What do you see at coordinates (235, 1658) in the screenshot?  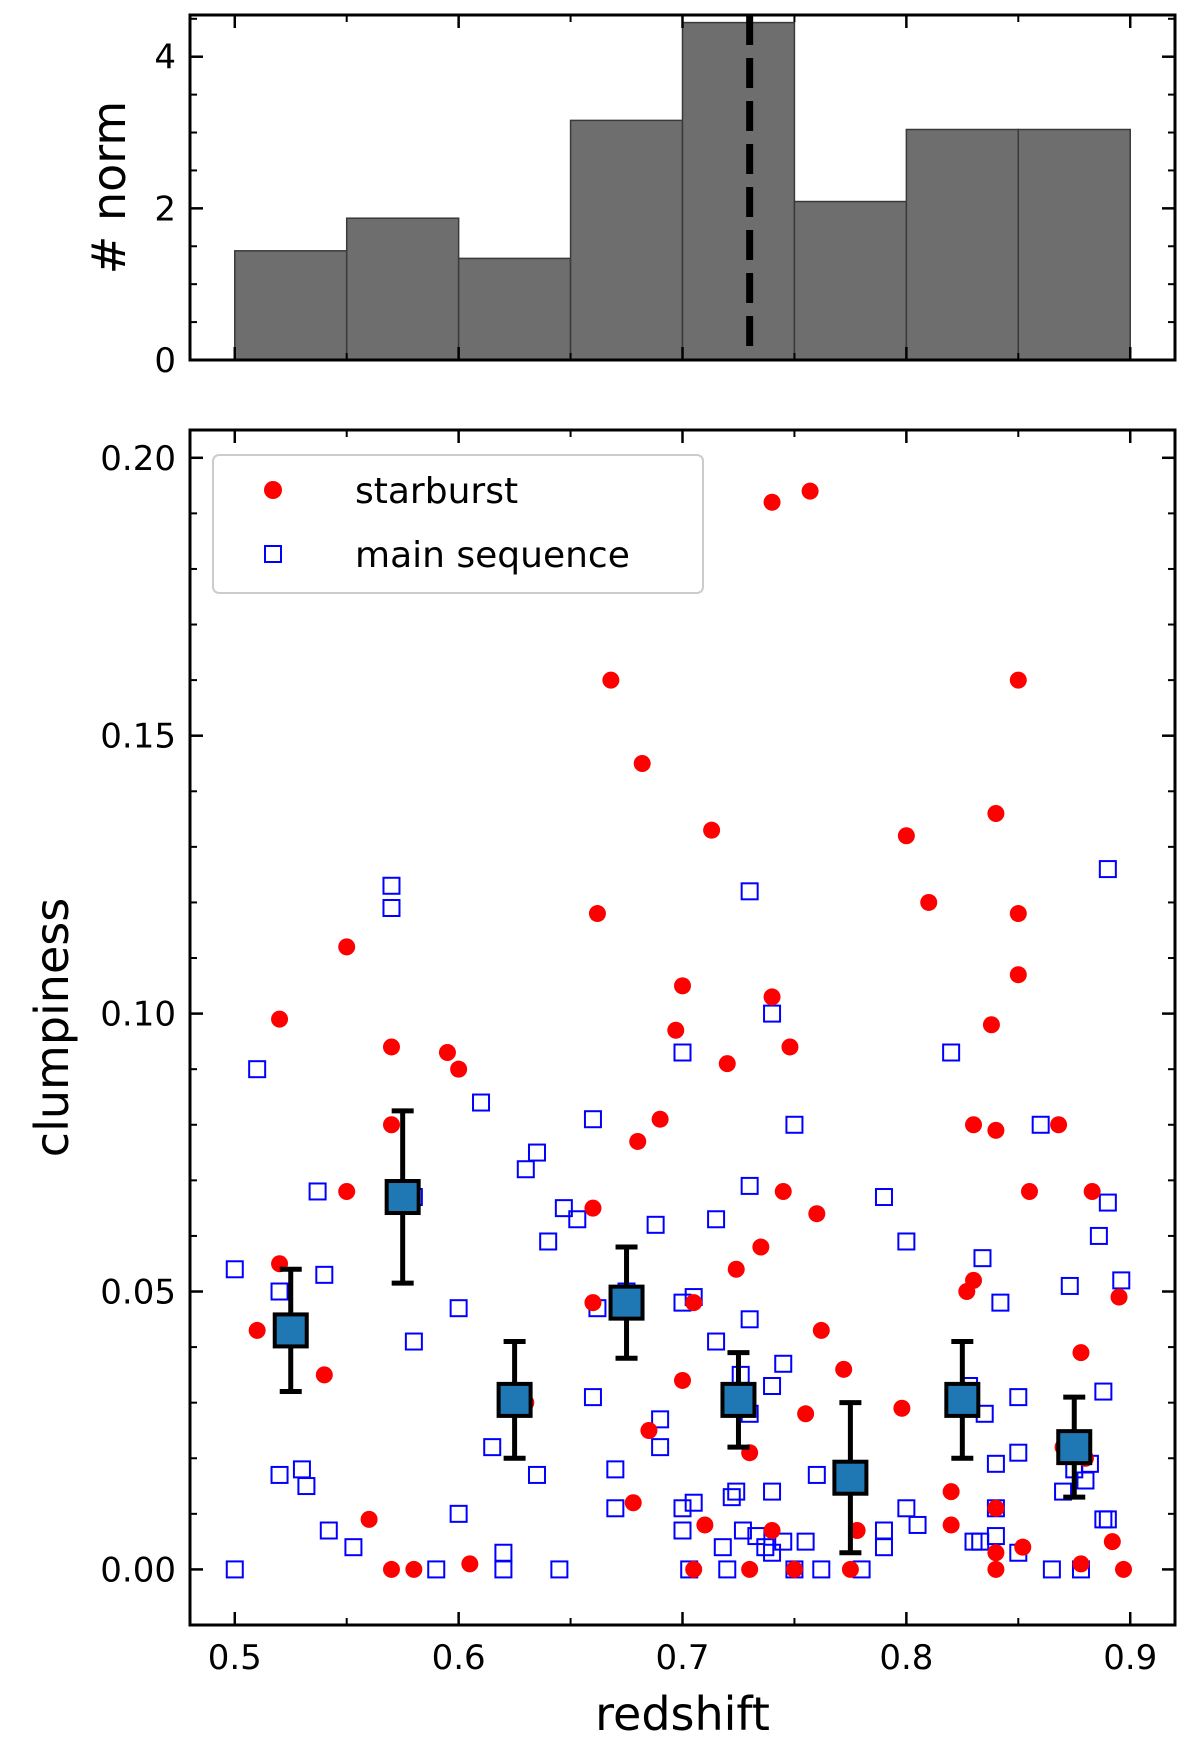 I see `scatter-x-tick-label: 0.5` at bounding box center [235, 1658].